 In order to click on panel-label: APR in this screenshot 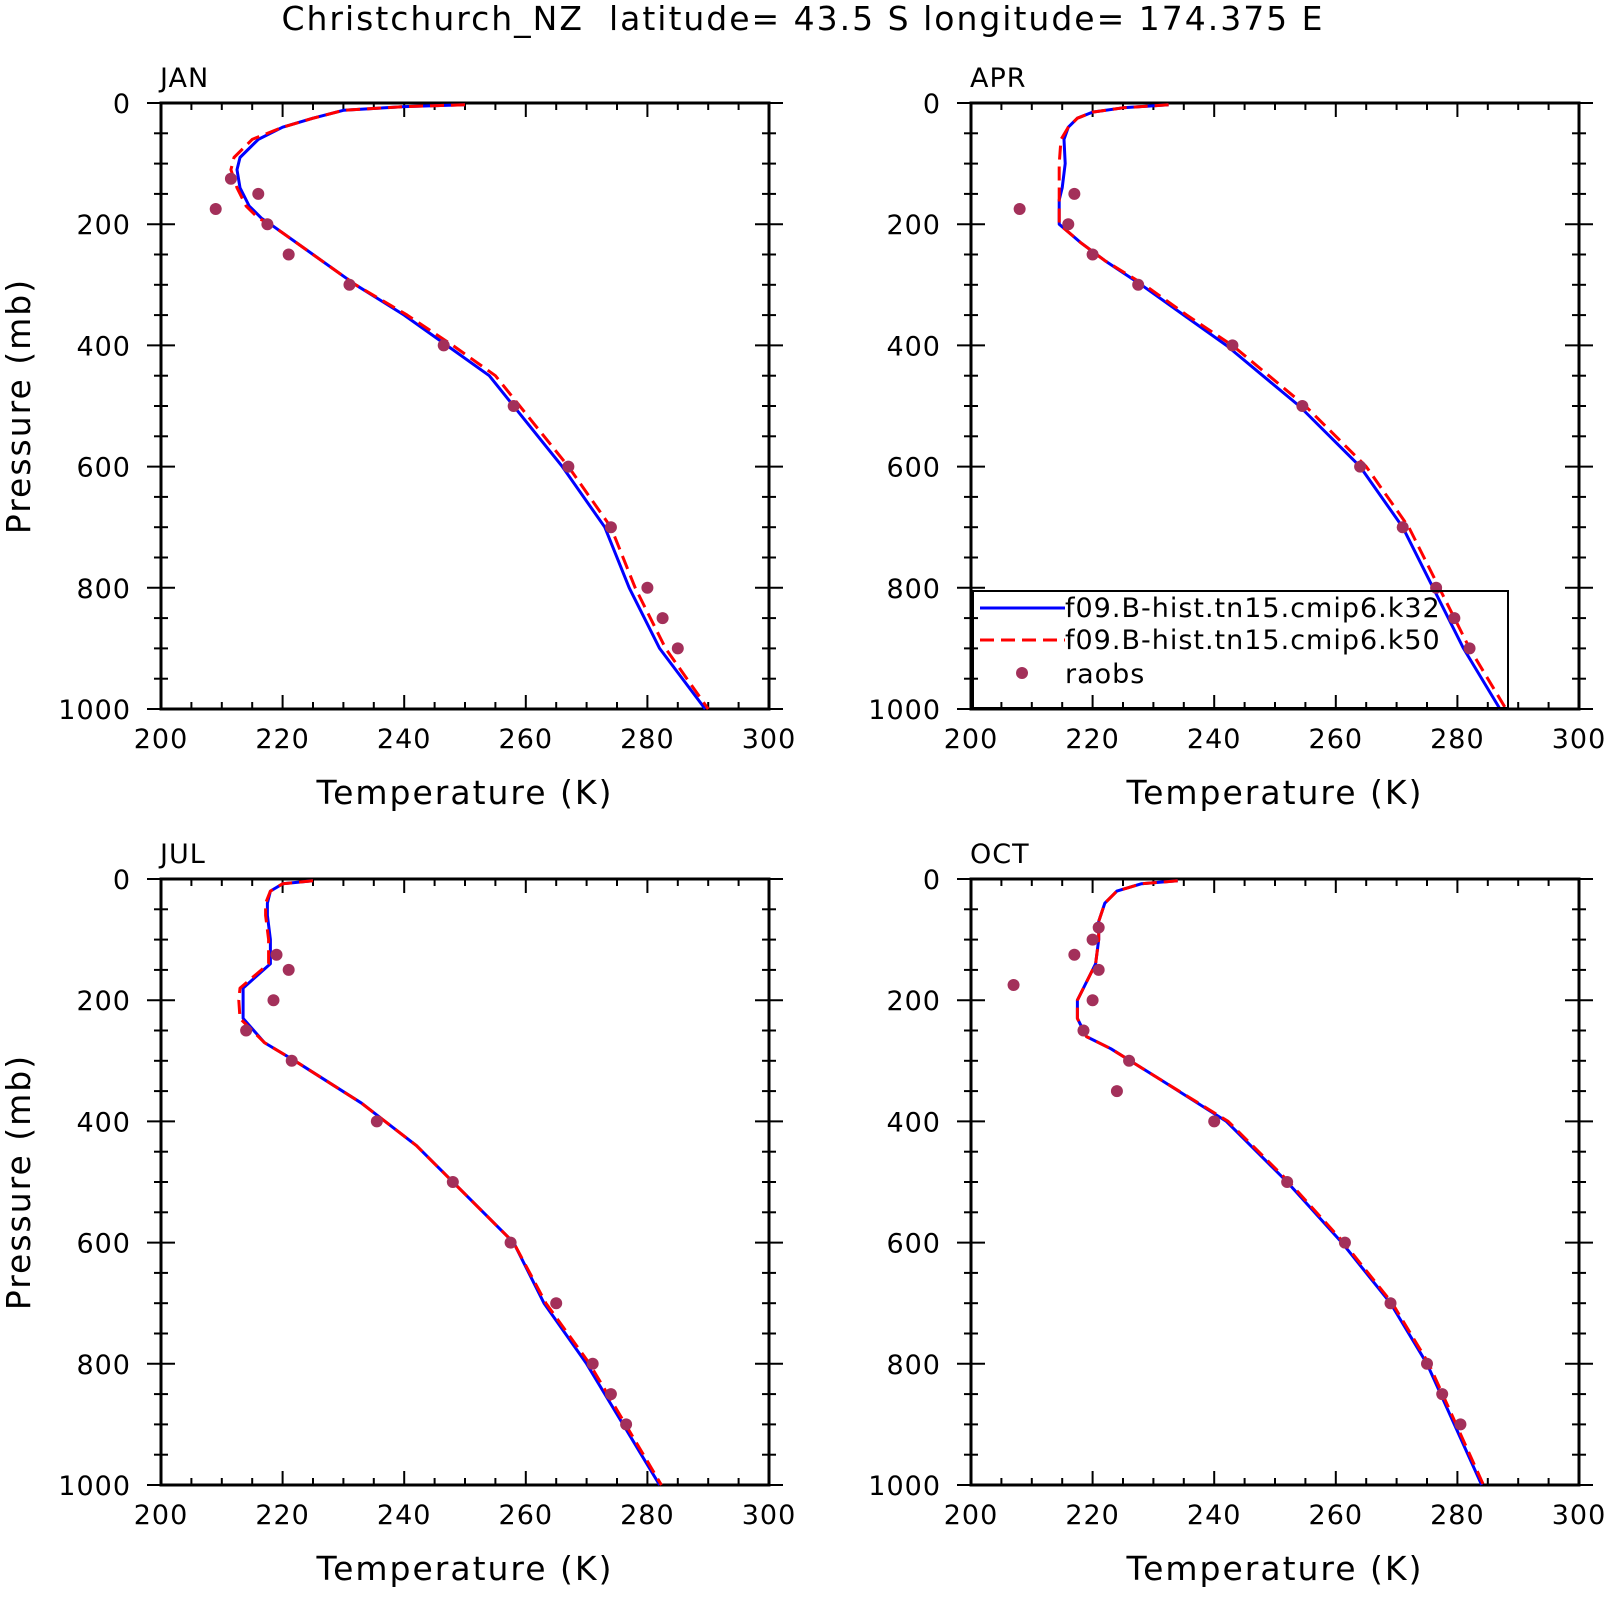, I will do `click(998, 78)`.